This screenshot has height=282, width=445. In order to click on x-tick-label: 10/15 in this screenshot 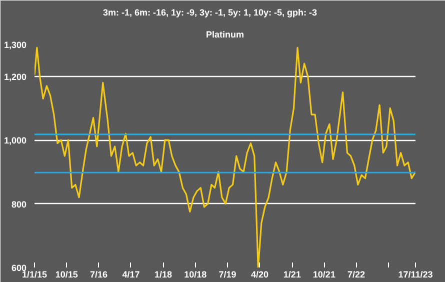, I will do `click(66, 275)`.